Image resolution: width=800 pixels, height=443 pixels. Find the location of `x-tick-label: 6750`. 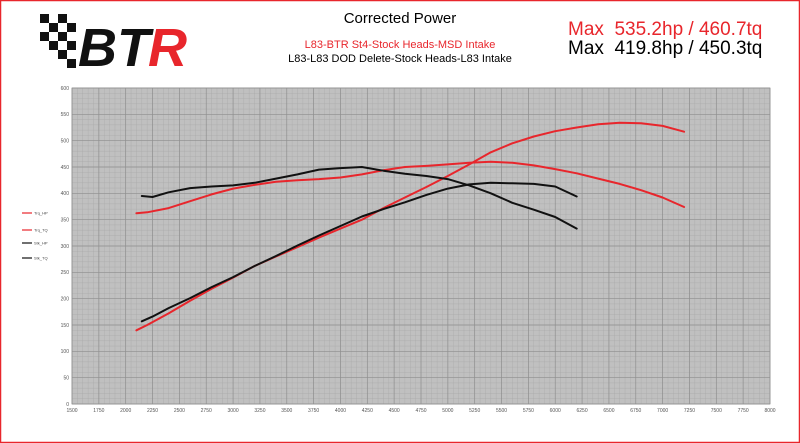

x-tick-label: 6750 is located at coordinates (635, 411).